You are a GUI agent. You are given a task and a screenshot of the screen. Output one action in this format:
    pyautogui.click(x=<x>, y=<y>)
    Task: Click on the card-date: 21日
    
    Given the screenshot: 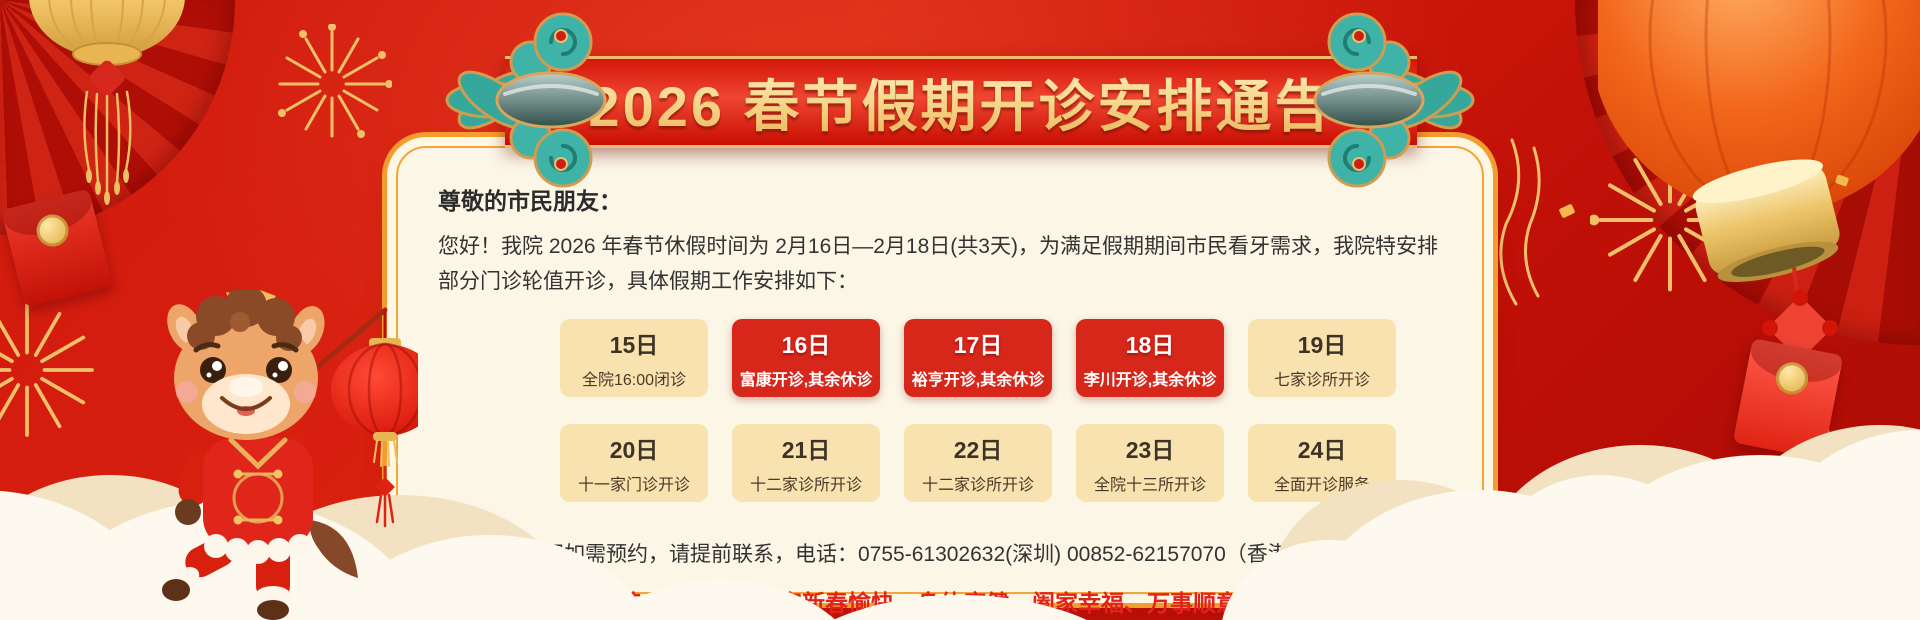 What is the action you would take?
    pyautogui.click(x=806, y=450)
    